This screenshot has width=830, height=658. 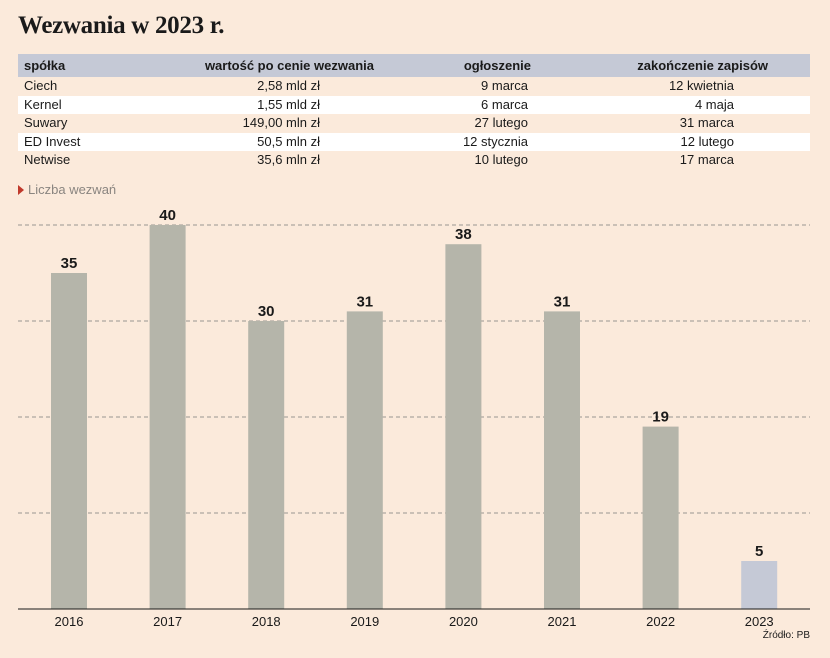 I want to click on value-cell: 2,58 mld zł, so click(x=288, y=85).